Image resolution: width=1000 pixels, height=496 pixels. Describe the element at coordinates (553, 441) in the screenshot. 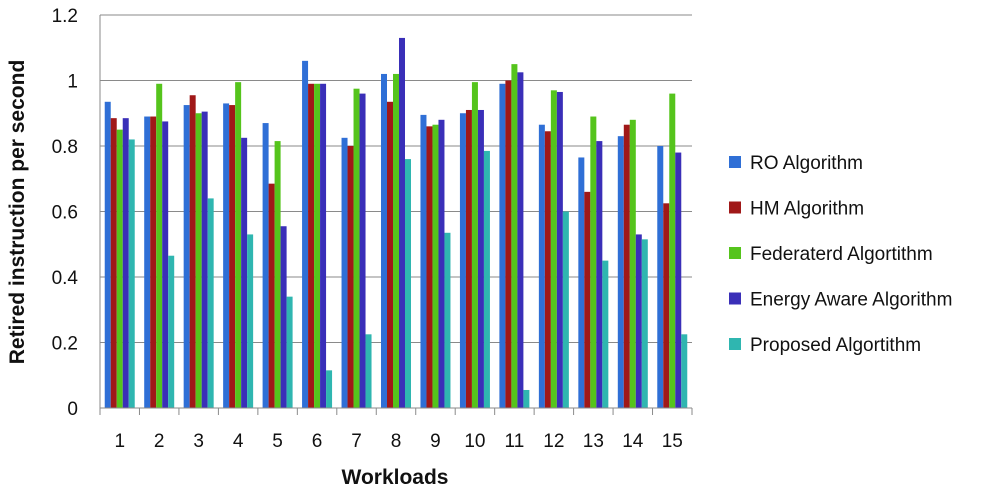

I see `x-tick-label: 12` at that location.